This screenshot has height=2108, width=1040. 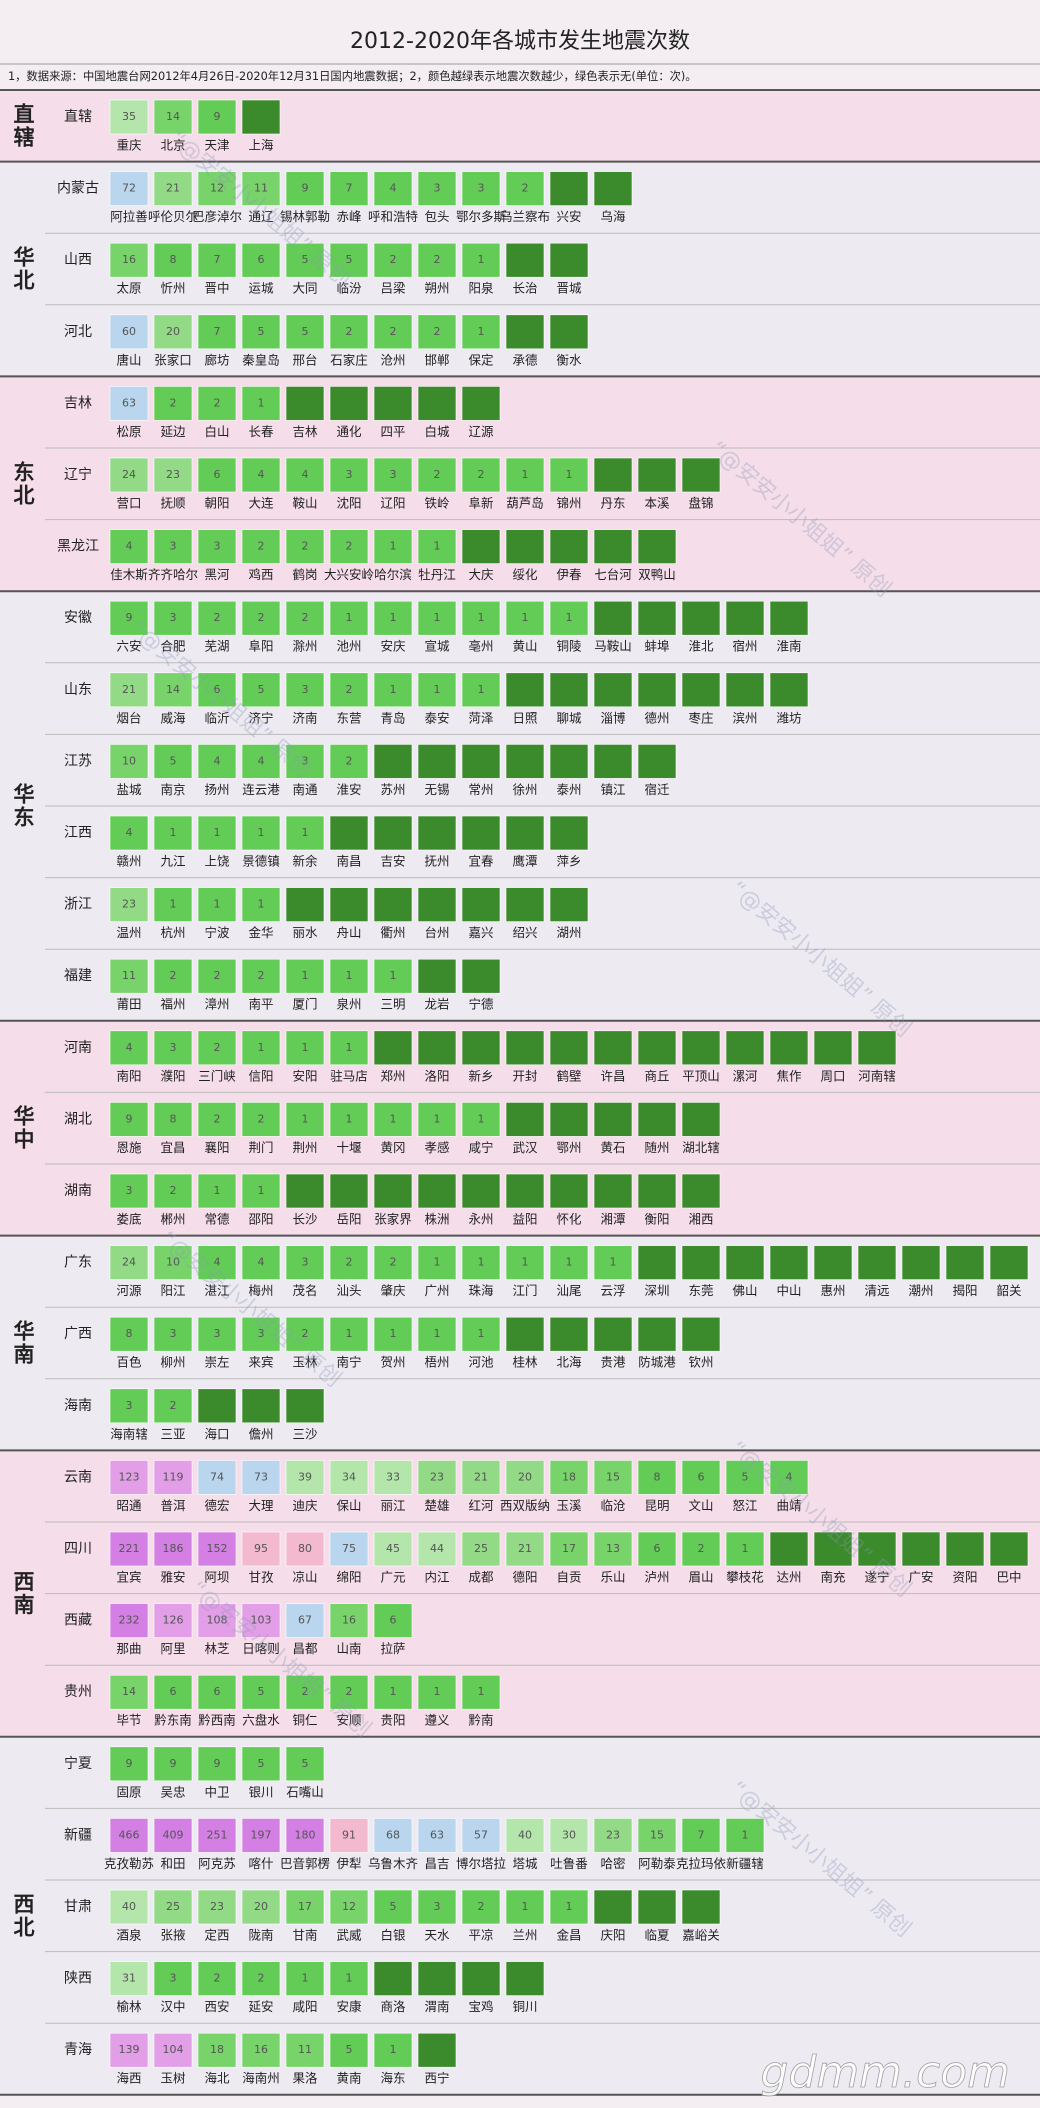 I want to click on count-label: 20, so click(x=261, y=1906).